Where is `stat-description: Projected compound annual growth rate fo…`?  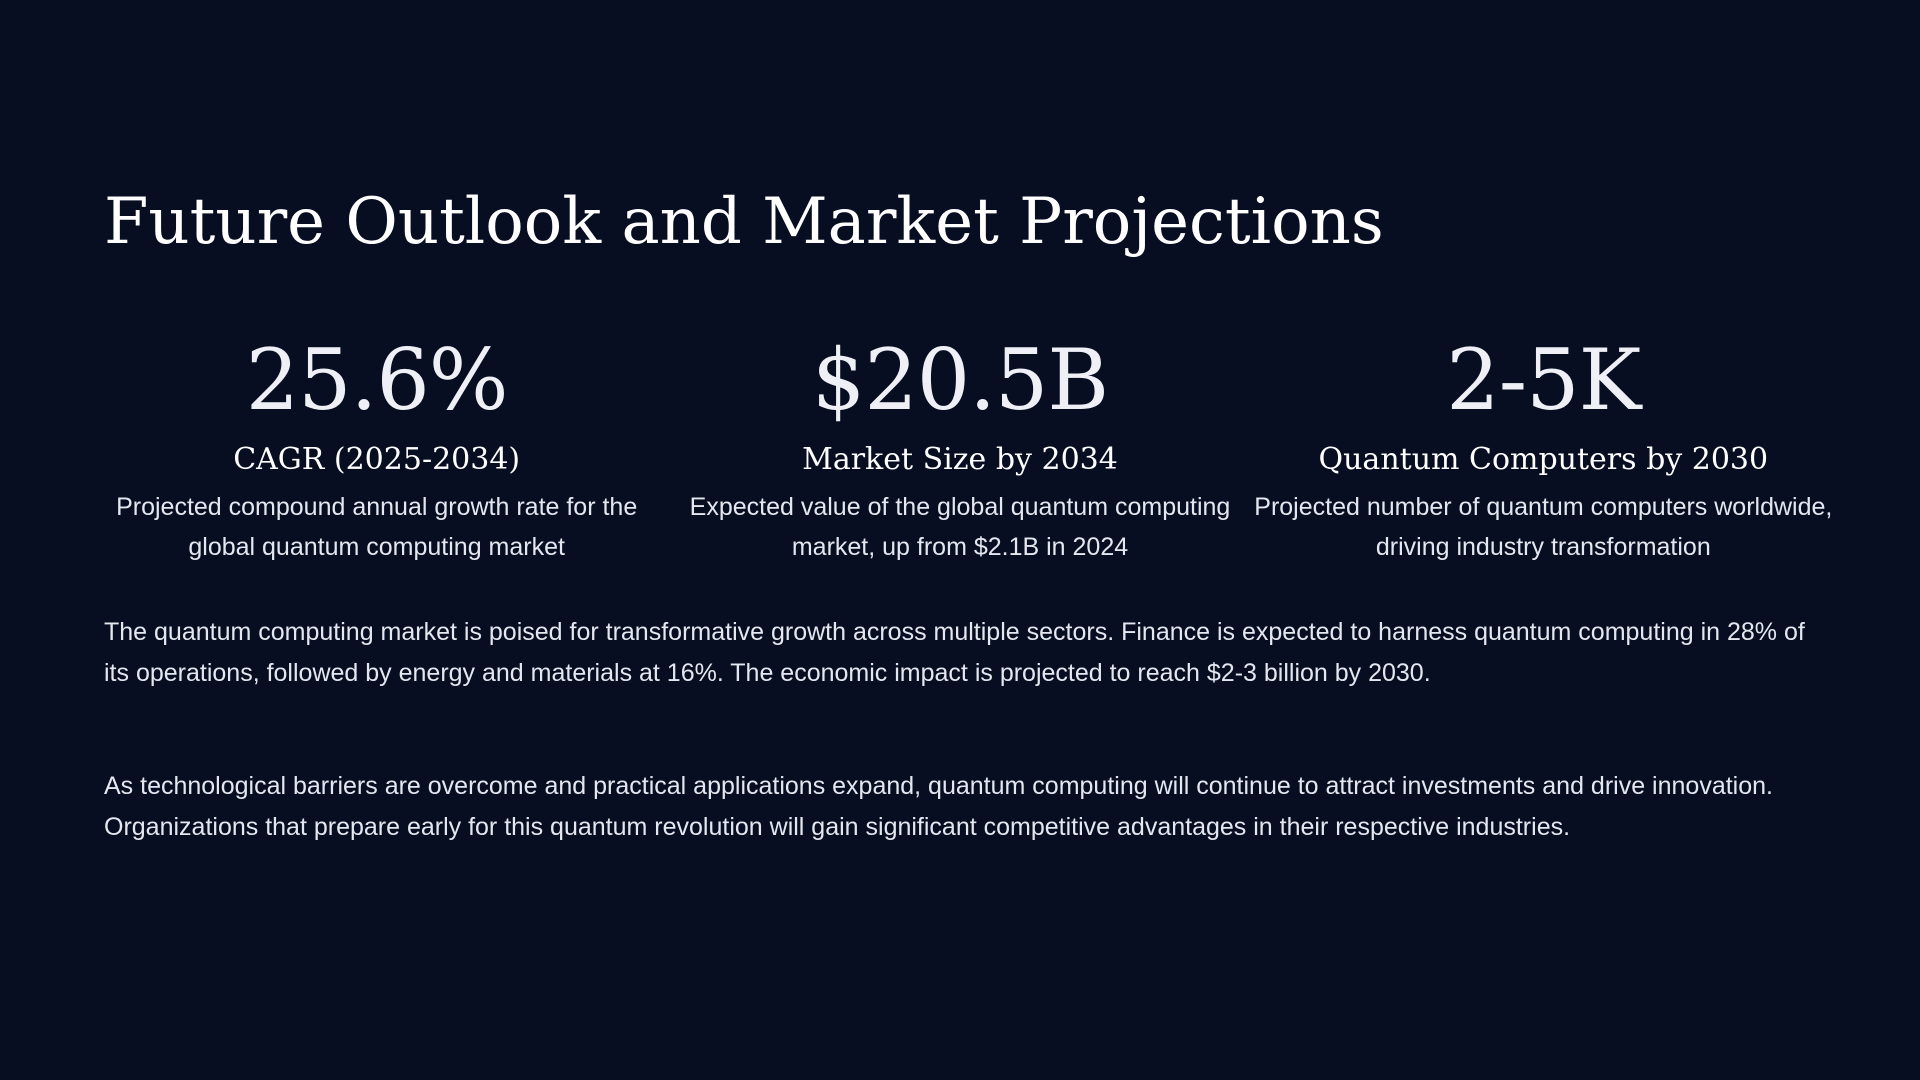 stat-description: Projected compound annual growth rate fo… is located at coordinates (377, 527).